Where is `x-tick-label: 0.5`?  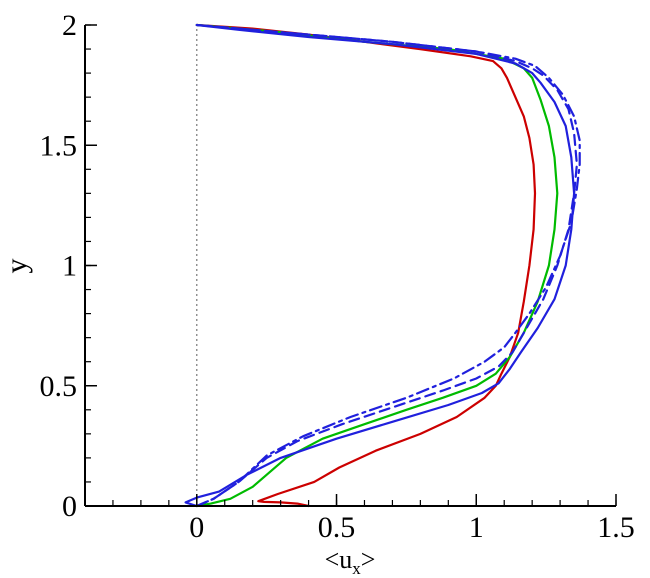 x-tick-label: 0.5 is located at coordinates (337, 527).